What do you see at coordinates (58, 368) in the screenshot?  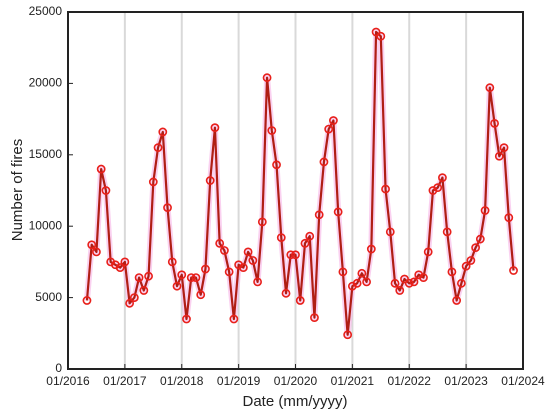 I see `y-tick-label: 0` at bounding box center [58, 368].